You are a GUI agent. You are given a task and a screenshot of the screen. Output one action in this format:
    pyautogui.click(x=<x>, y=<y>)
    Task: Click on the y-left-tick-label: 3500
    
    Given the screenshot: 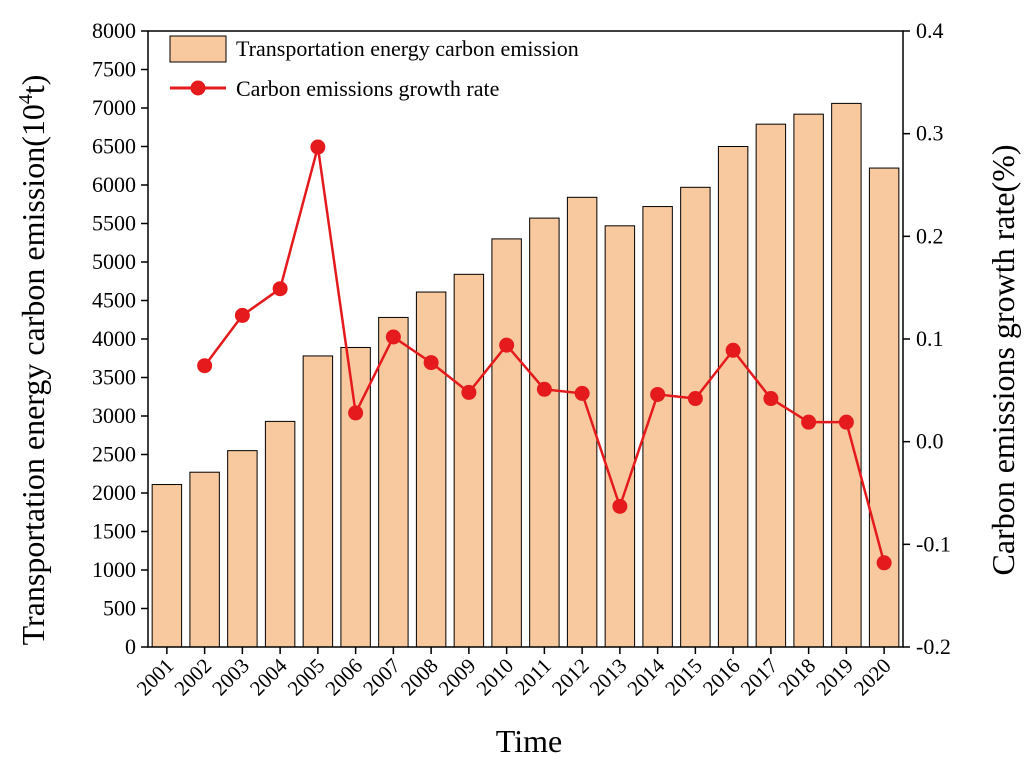 What is the action you would take?
    pyautogui.click(x=114, y=377)
    